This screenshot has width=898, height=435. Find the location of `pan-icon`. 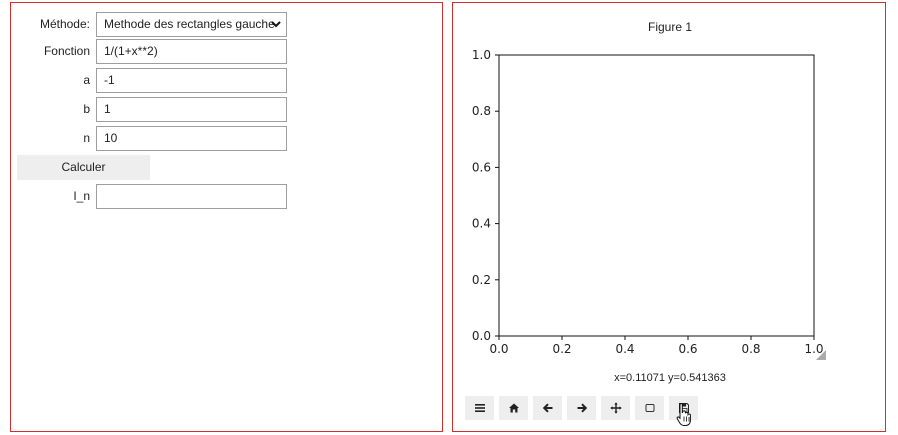

pan-icon is located at coordinates (615, 408).